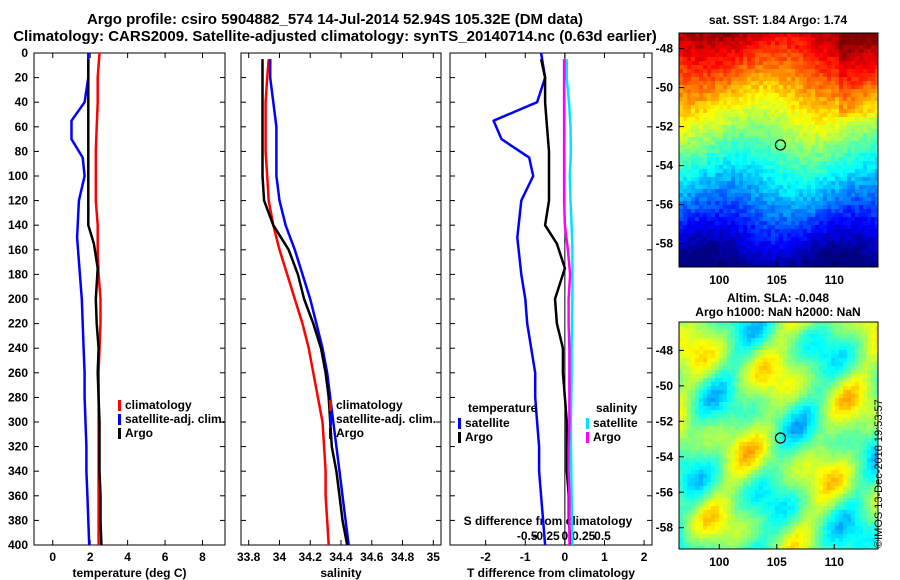 This screenshot has width=900, height=580. I want to click on y-tick-label: 320, so click(18, 447).